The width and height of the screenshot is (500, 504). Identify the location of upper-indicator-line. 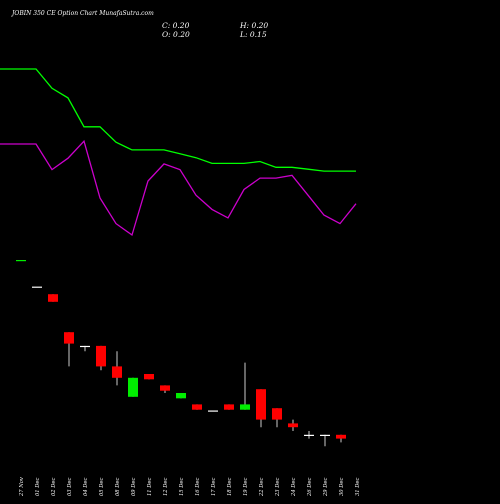
(178, 120).